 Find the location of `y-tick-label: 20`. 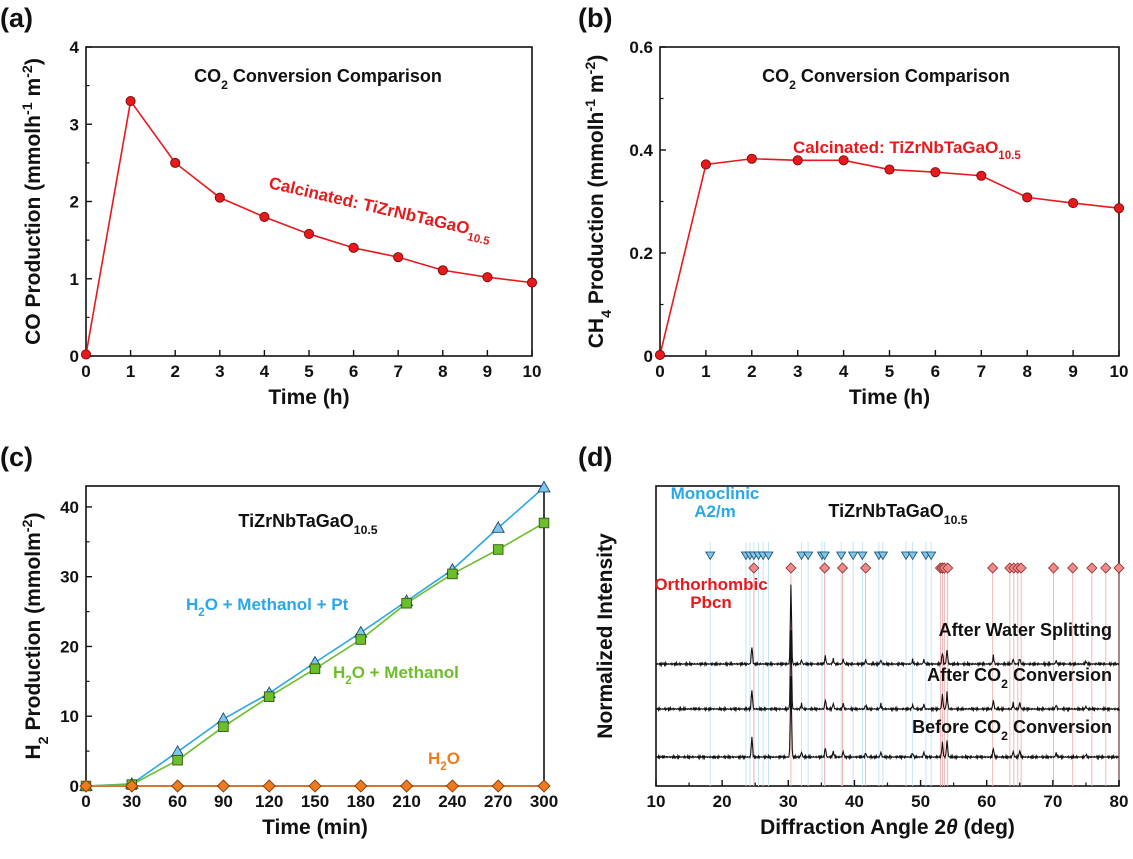

y-tick-label: 20 is located at coordinates (69, 646).